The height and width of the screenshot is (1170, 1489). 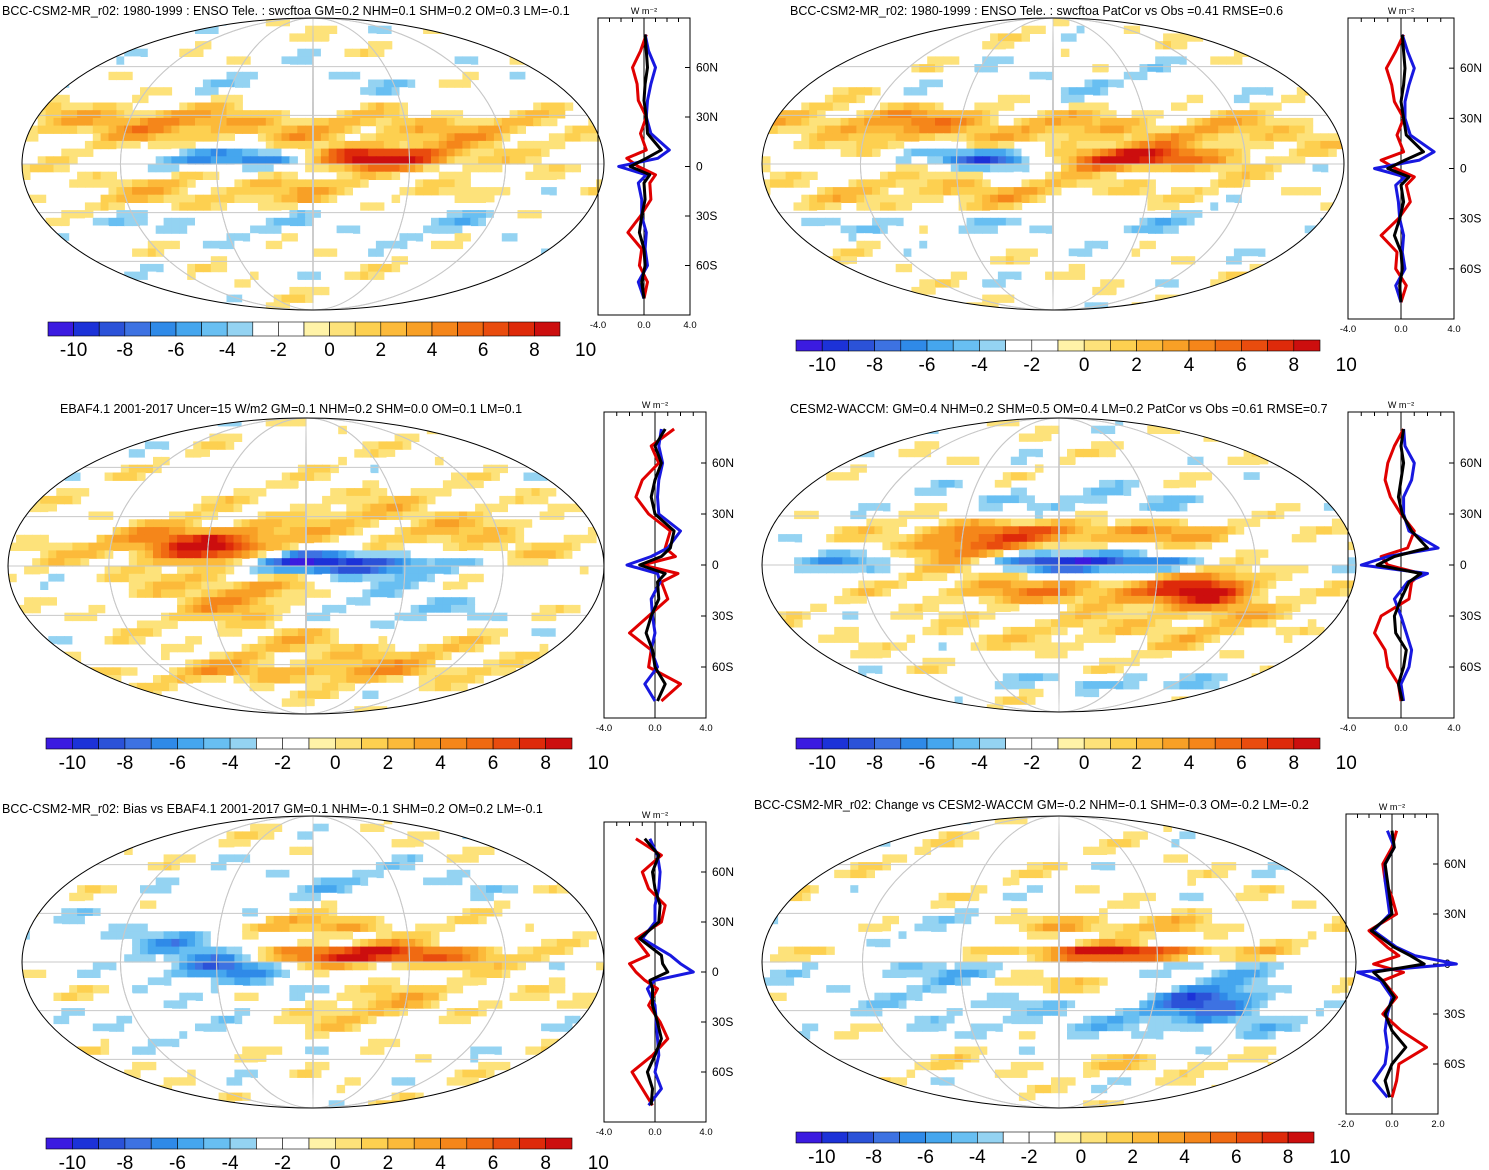 What do you see at coordinates (401, 743) in the screenshot?
I see `colorbar-swatch` at bounding box center [401, 743].